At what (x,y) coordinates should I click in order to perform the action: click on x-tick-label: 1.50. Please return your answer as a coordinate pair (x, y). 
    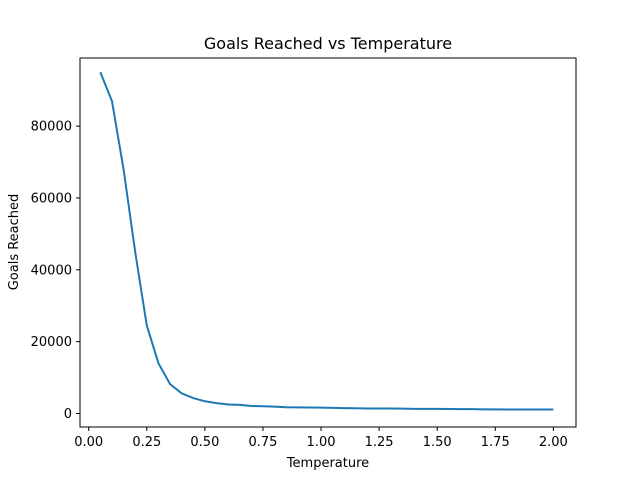
    Looking at the image, I should click on (437, 442).